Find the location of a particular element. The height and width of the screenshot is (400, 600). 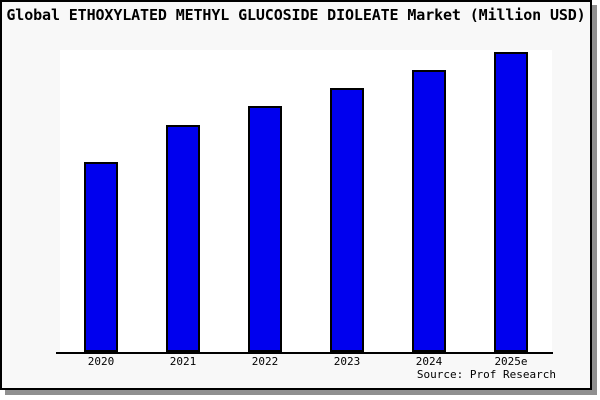

x-tick-label-2022: 2022 is located at coordinates (265, 361).